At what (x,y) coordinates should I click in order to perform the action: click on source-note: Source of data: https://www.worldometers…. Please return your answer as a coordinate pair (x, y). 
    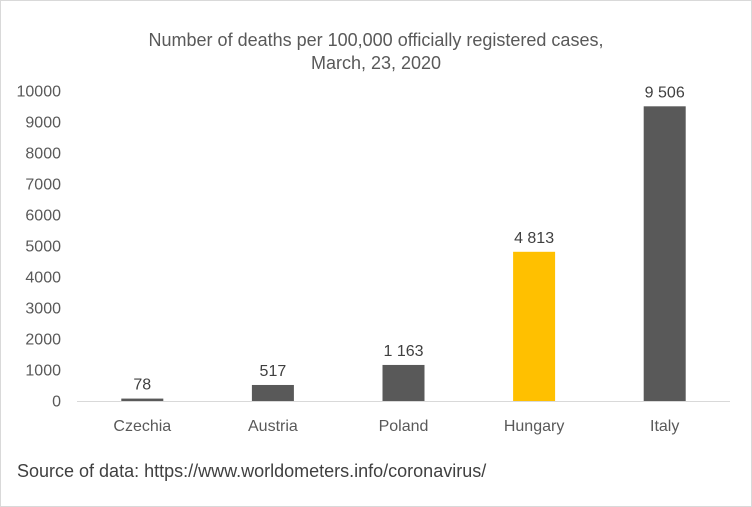
    Looking at the image, I should click on (252, 471).